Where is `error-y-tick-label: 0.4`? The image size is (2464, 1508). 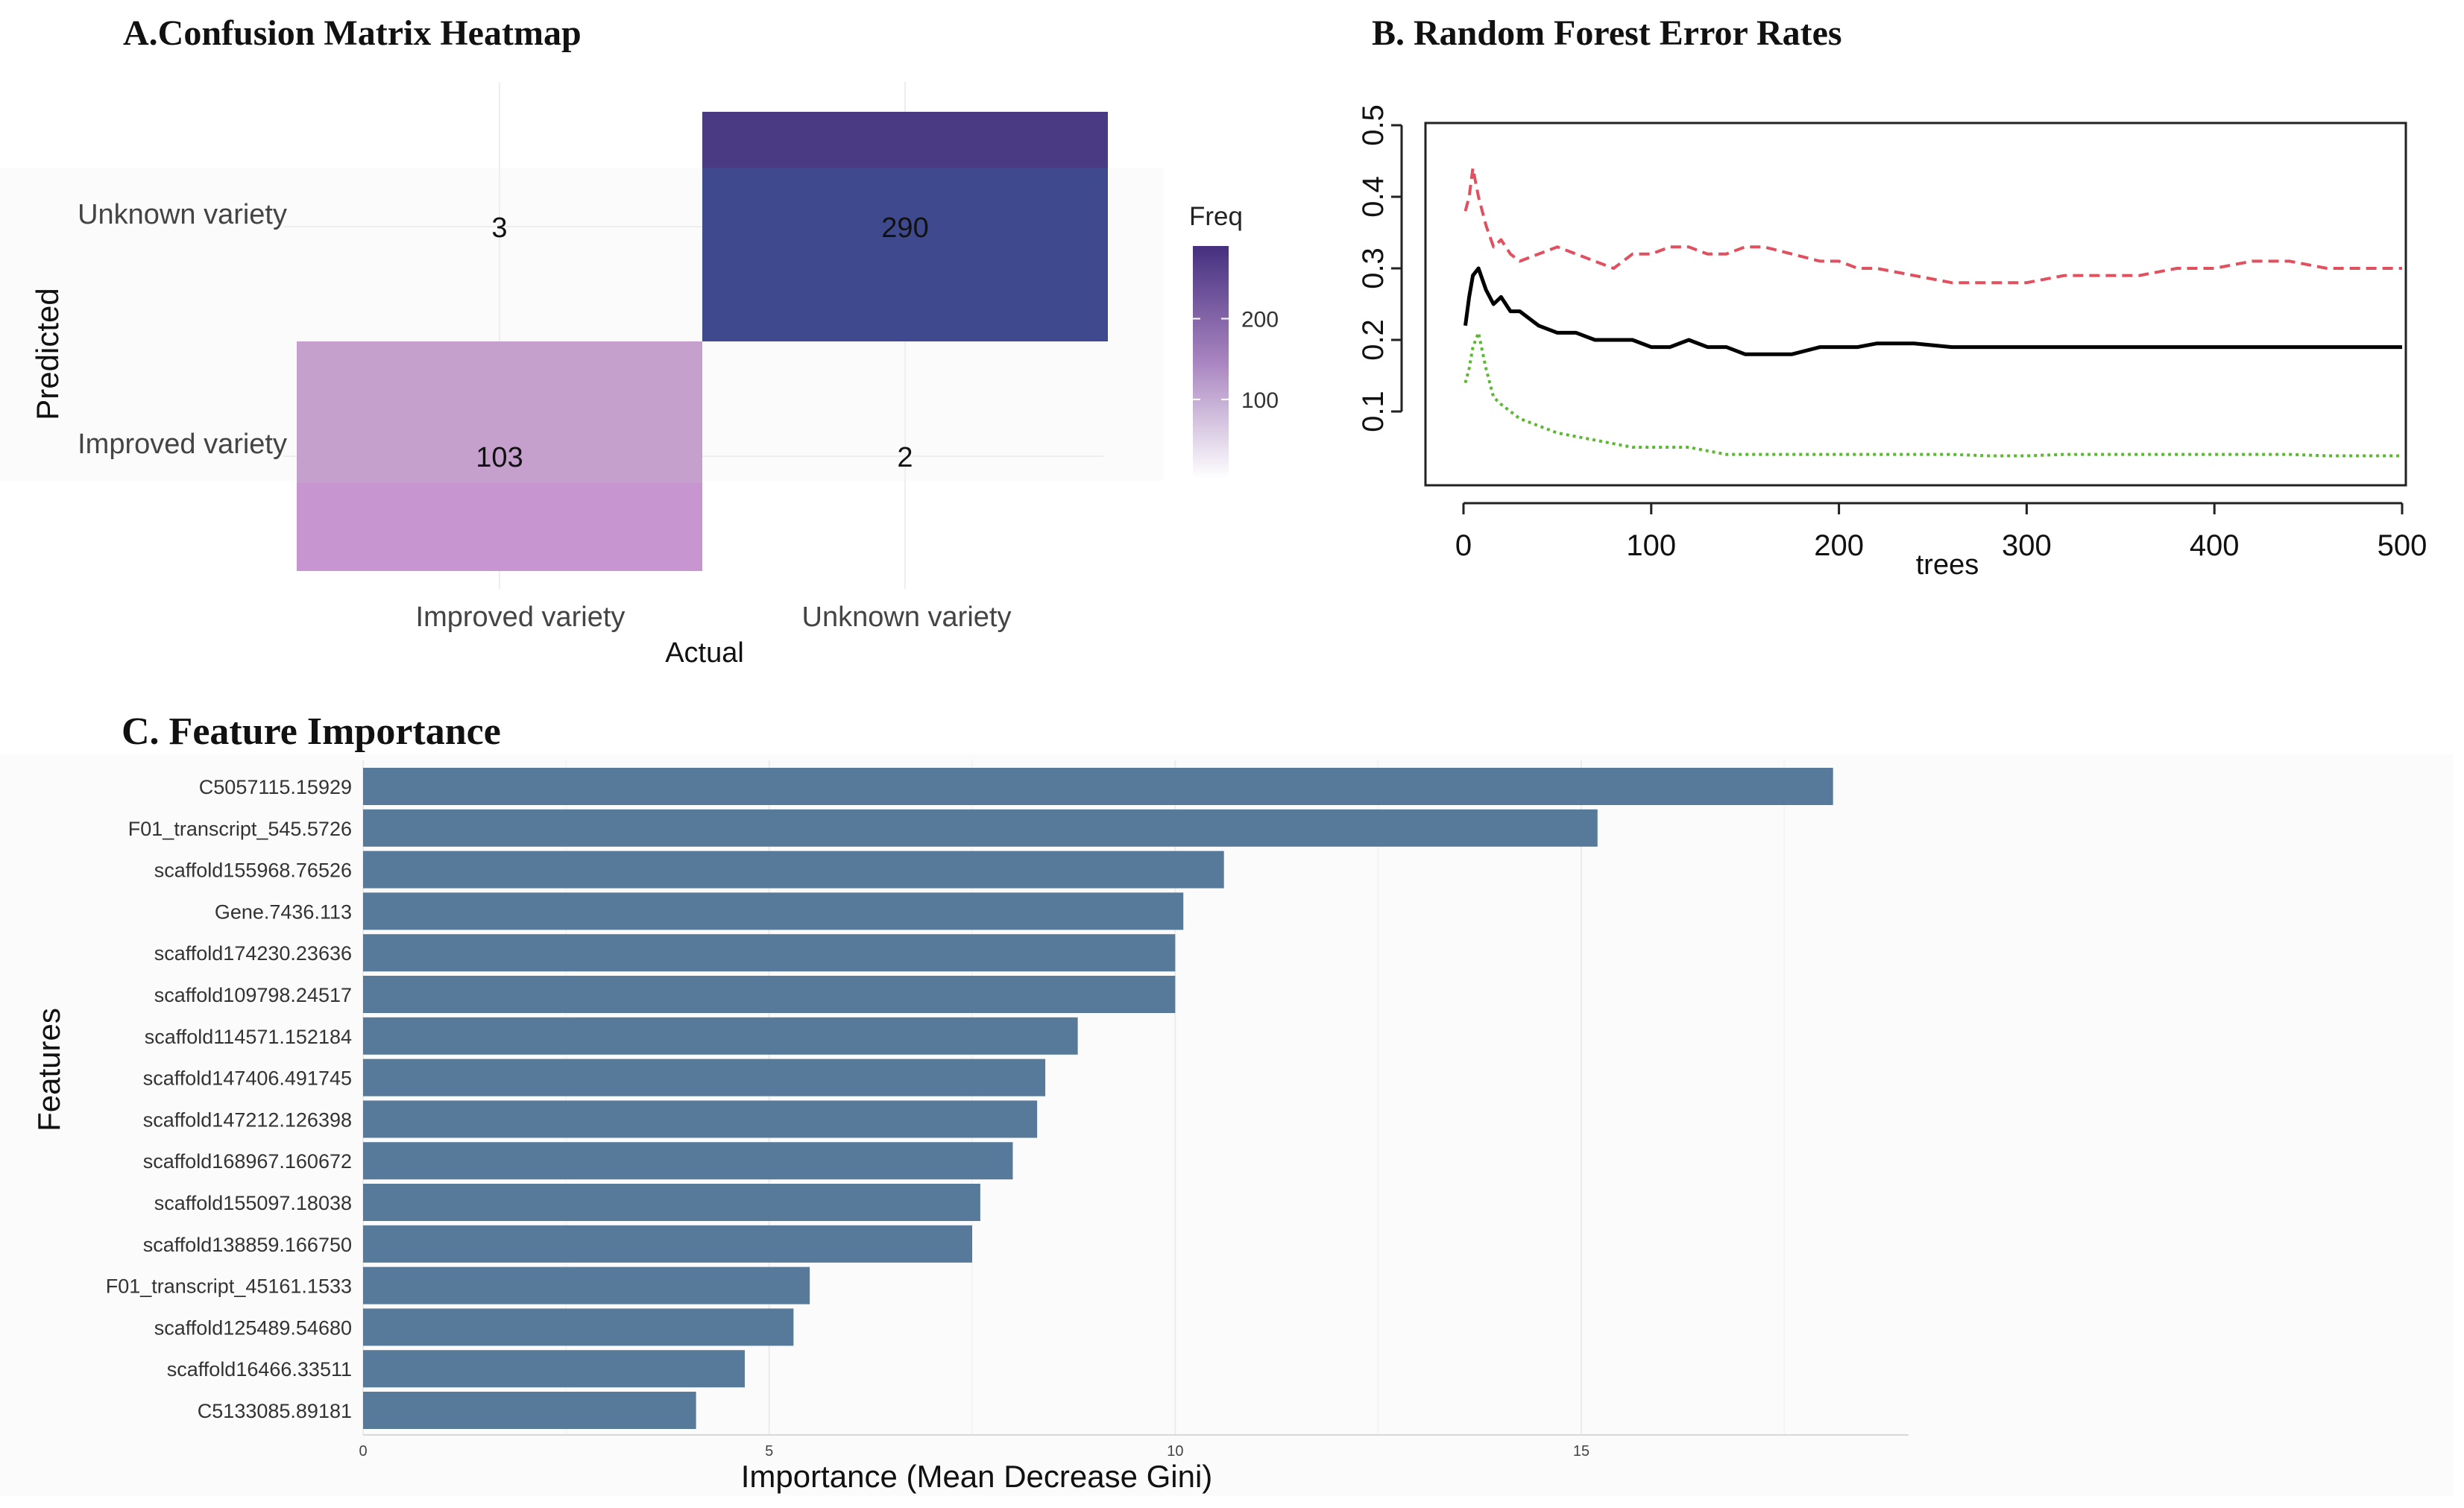 error-y-tick-label: 0.4 is located at coordinates (1373, 197).